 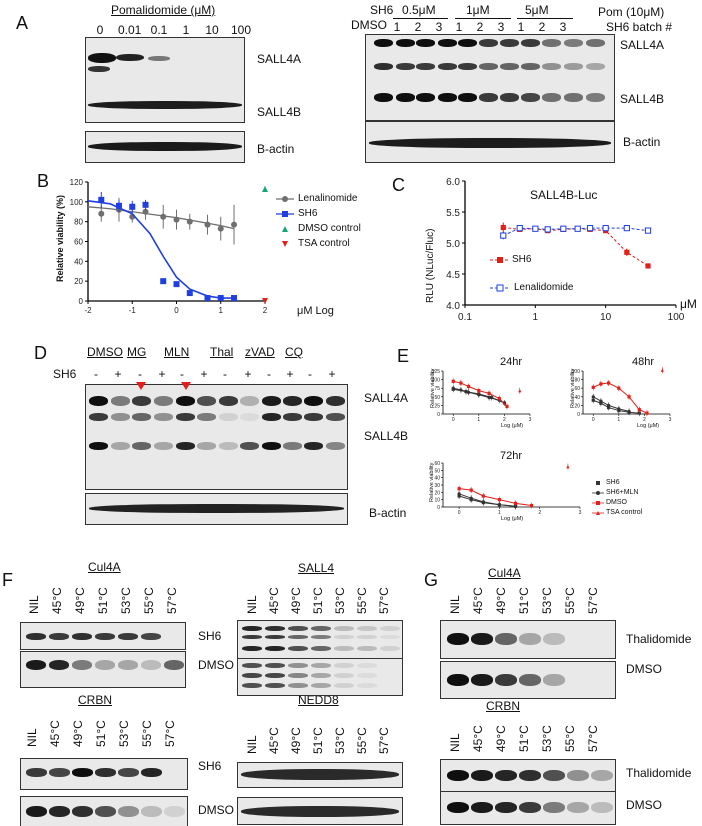 I want to click on batch-num-4: 2, so click(x=480, y=27).